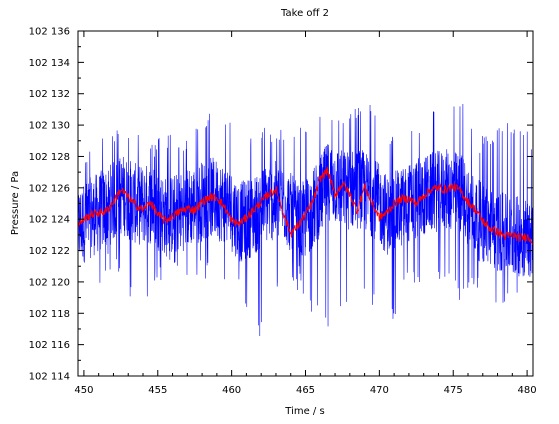 The width and height of the screenshot is (559, 424). What do you see at coordinates (527, 390) in the screenshot?
I see `x-tick-label: 480` at bounding box center [527, 390].